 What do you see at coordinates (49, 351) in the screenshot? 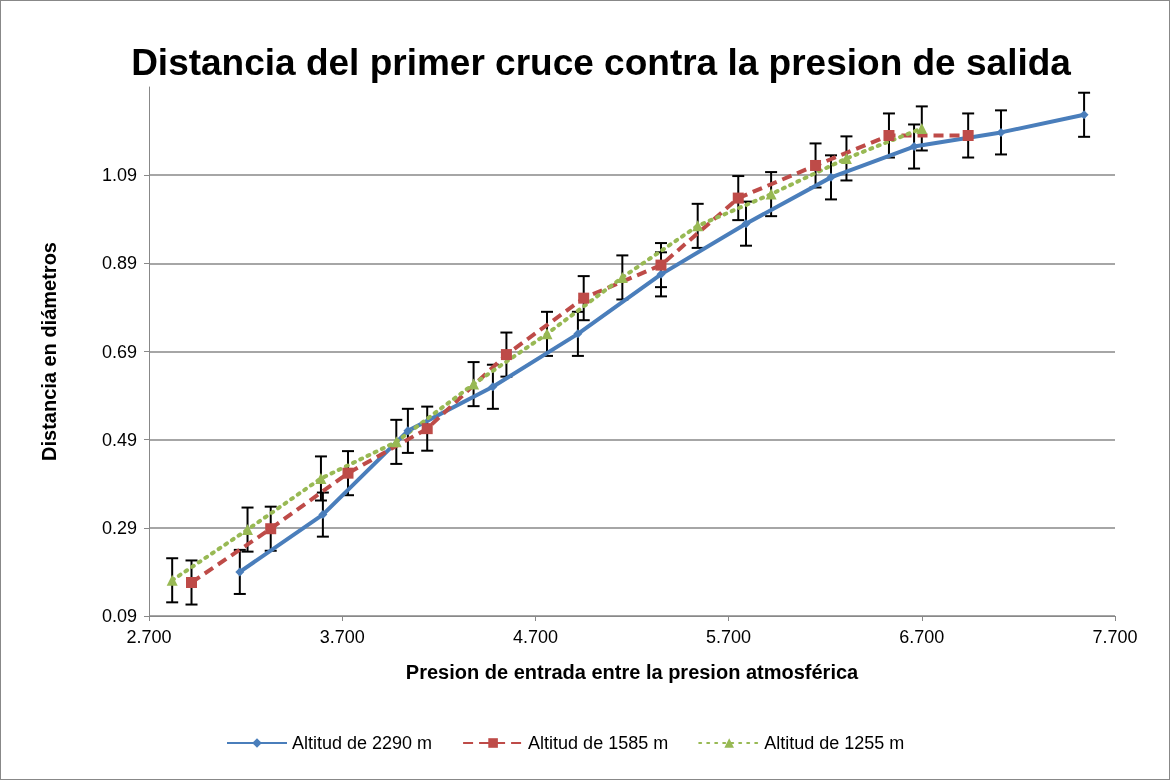
I see `y-axis-title: Distancia en diámetros` at bounding box center [49, 351].